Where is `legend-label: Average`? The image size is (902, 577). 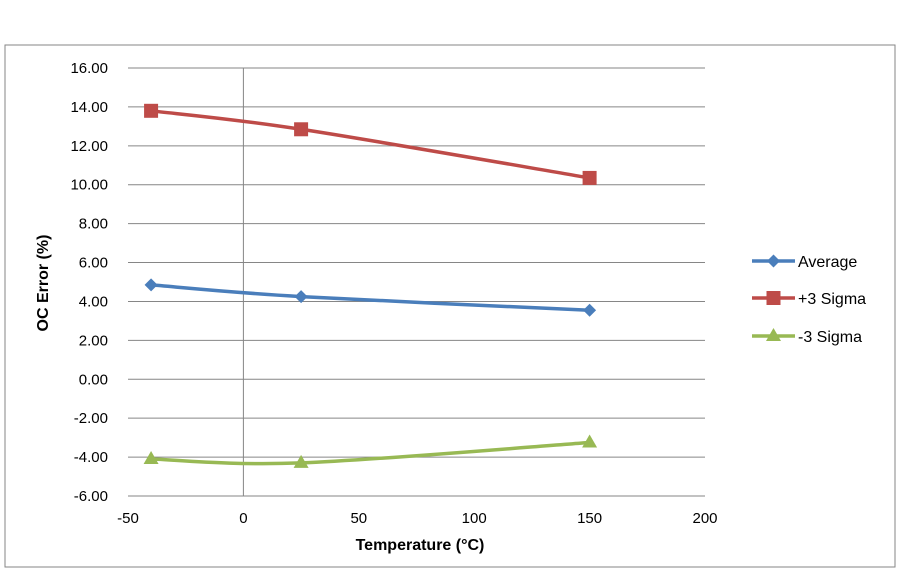 legend-label: Average is located at coordinates (827, 262).